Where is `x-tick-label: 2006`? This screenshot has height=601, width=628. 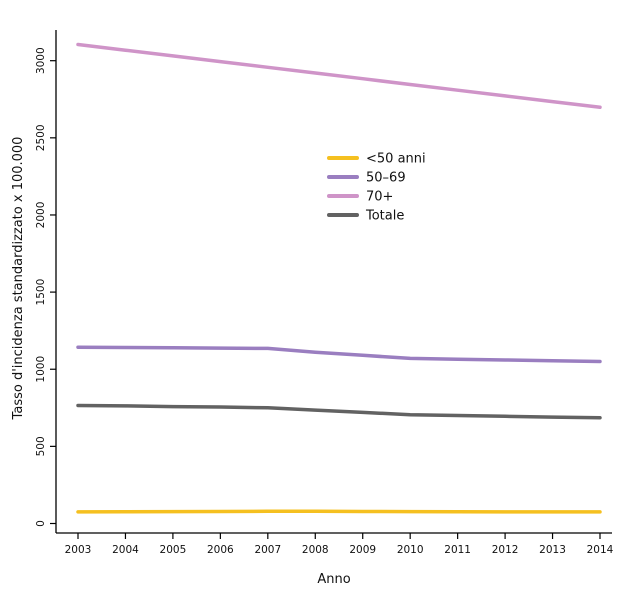 x-tick-label: 2006 is located at coordinates (220, 550).